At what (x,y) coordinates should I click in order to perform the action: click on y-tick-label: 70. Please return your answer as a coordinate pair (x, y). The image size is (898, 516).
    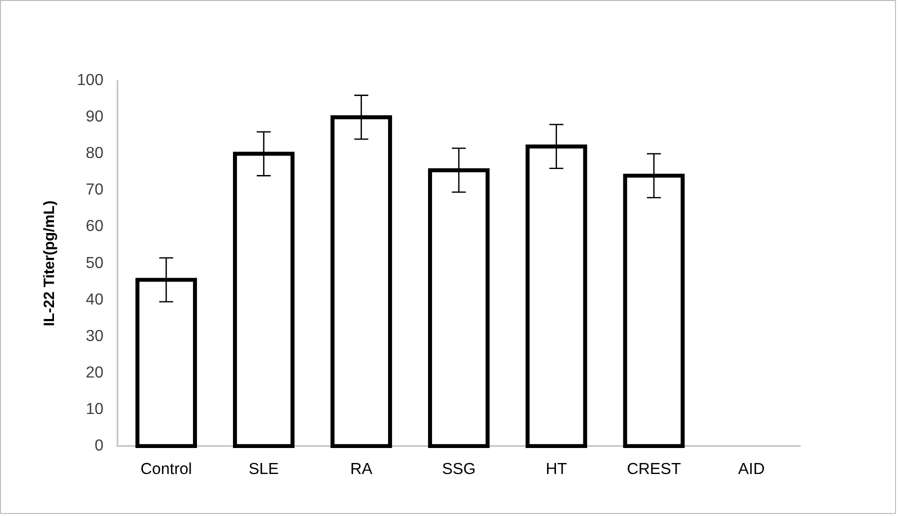
    Looking at the image, I should click on (95, 190).